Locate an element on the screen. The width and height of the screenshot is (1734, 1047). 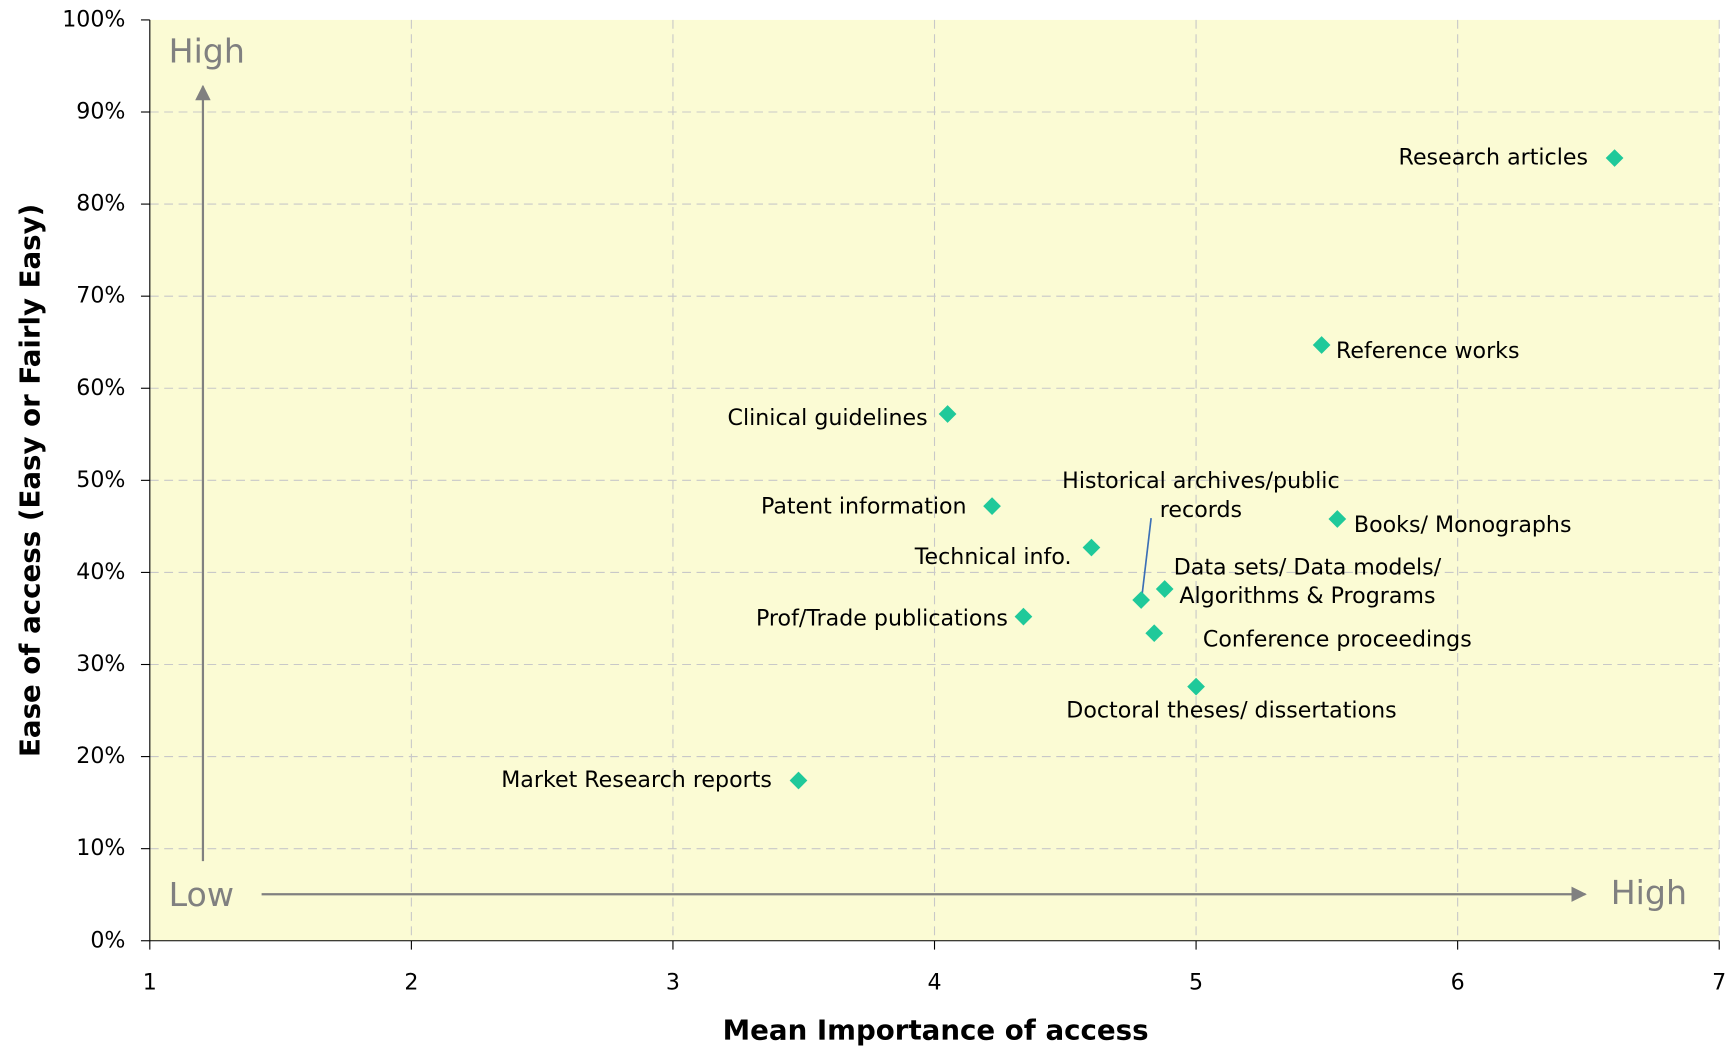
point-label: records is located at coordinates (1201, 510).